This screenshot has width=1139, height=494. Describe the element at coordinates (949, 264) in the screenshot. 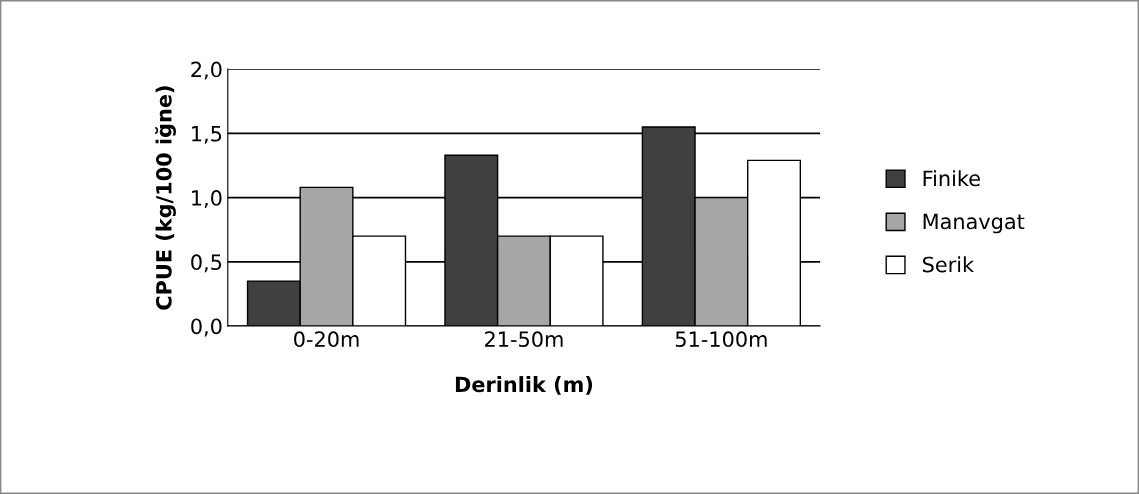

I see `legend-label: Serik` at that location.